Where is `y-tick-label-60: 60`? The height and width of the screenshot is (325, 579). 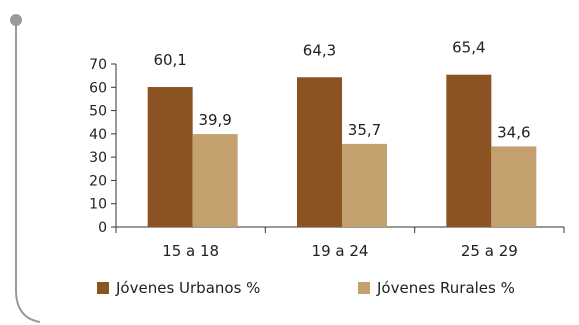 y-tick-label-60: 60 is located at coordinates (98, 88).